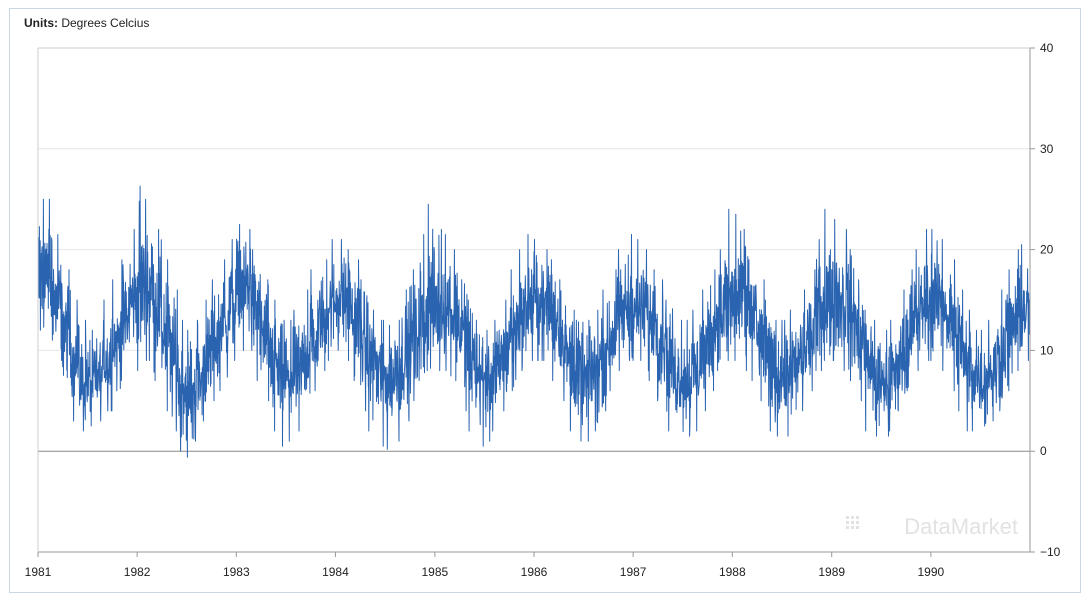 Image resolution: width=1092 pixels, height=602 pixels. What do you see at coordinates (1047, 250) in the screenshot?
I see `y-tick-label: 20` at bounding box center [1047, 250].